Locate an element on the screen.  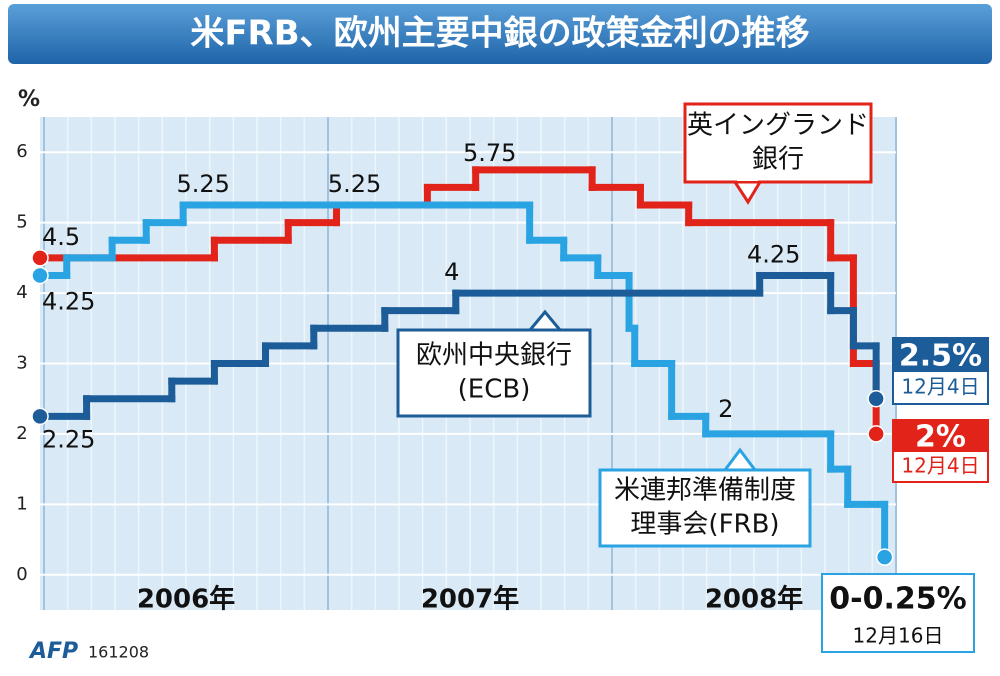
legend-label: 銀行 is located at coordinates (778, 160).